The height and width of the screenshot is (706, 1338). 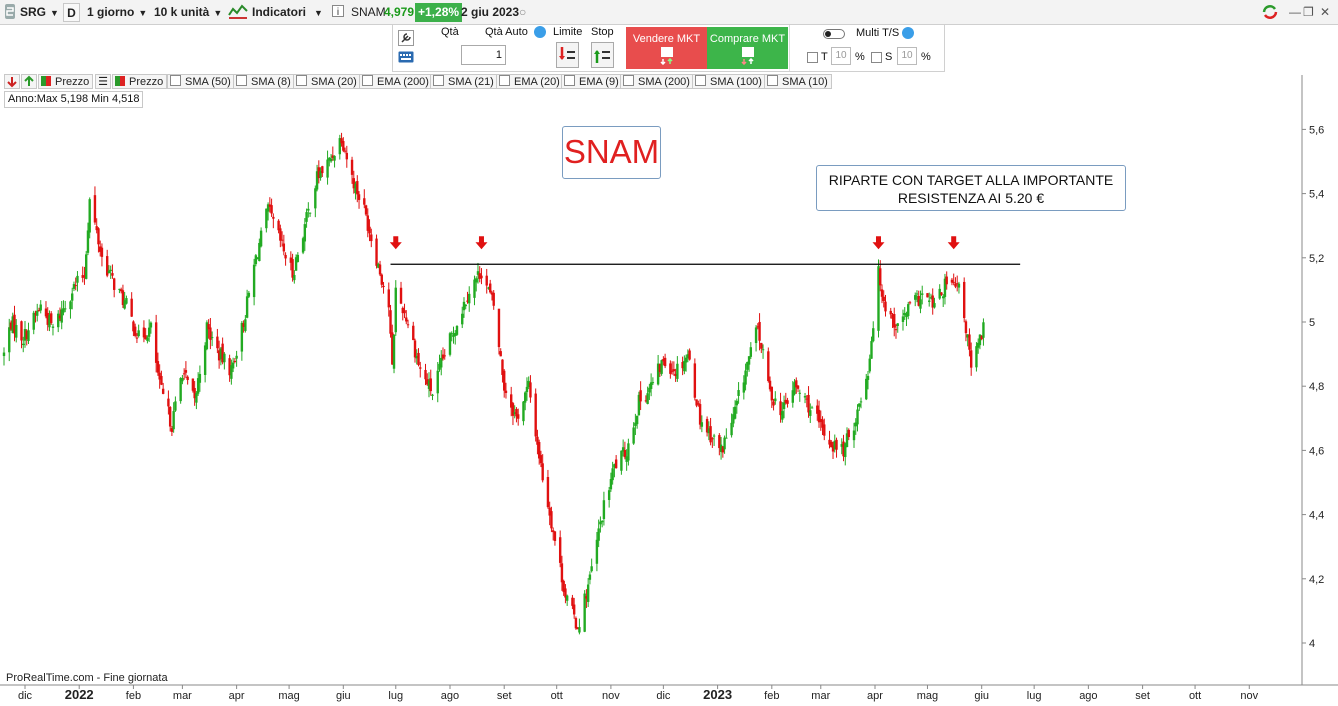 I want to click on timeframe-selector: 1 giorno ▼, so click(x=117, y=12).